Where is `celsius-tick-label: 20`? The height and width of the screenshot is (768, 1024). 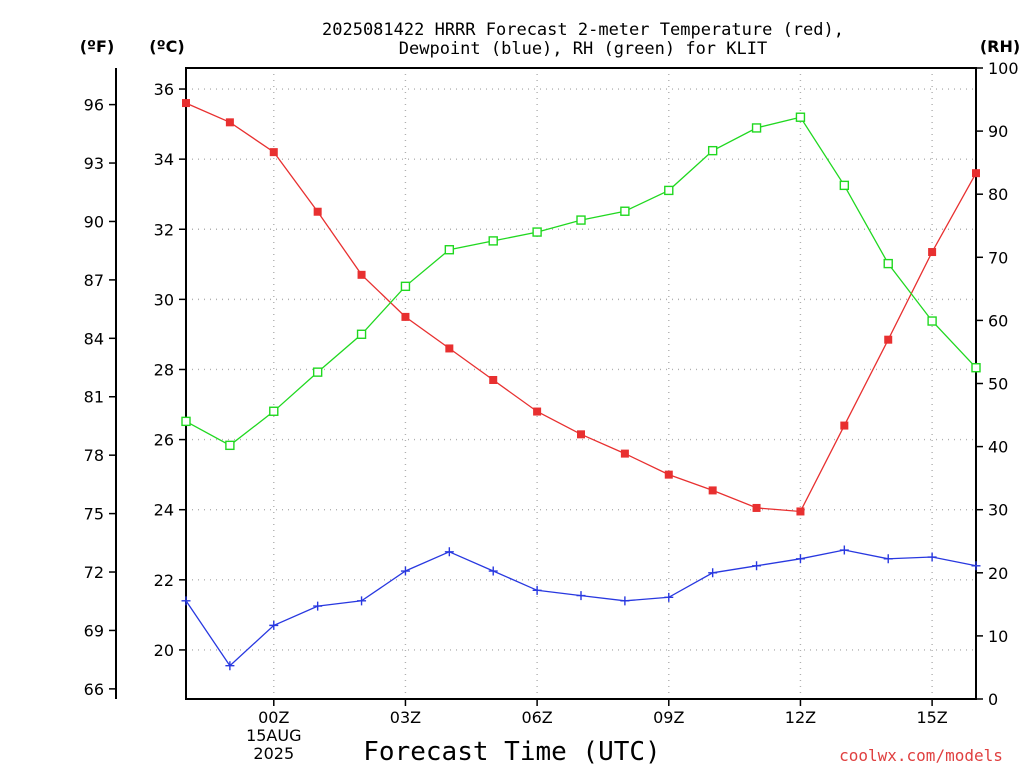
celsius-tick-label: 20 is located at coordinates (164, 650).